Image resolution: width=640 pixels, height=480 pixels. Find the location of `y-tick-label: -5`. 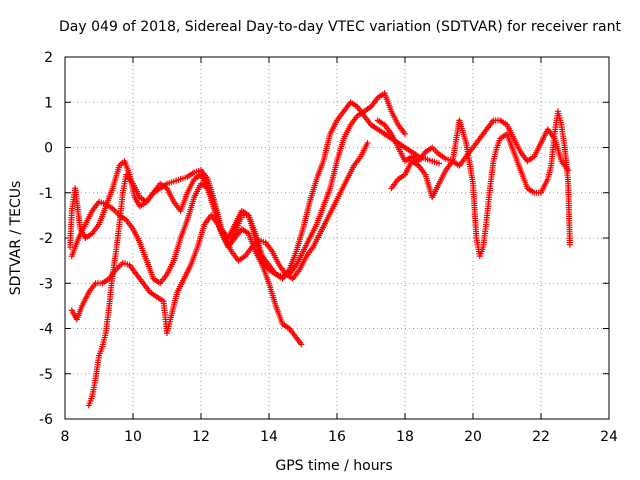

y-tick-label: -5 is located at coordinates (46, 375).